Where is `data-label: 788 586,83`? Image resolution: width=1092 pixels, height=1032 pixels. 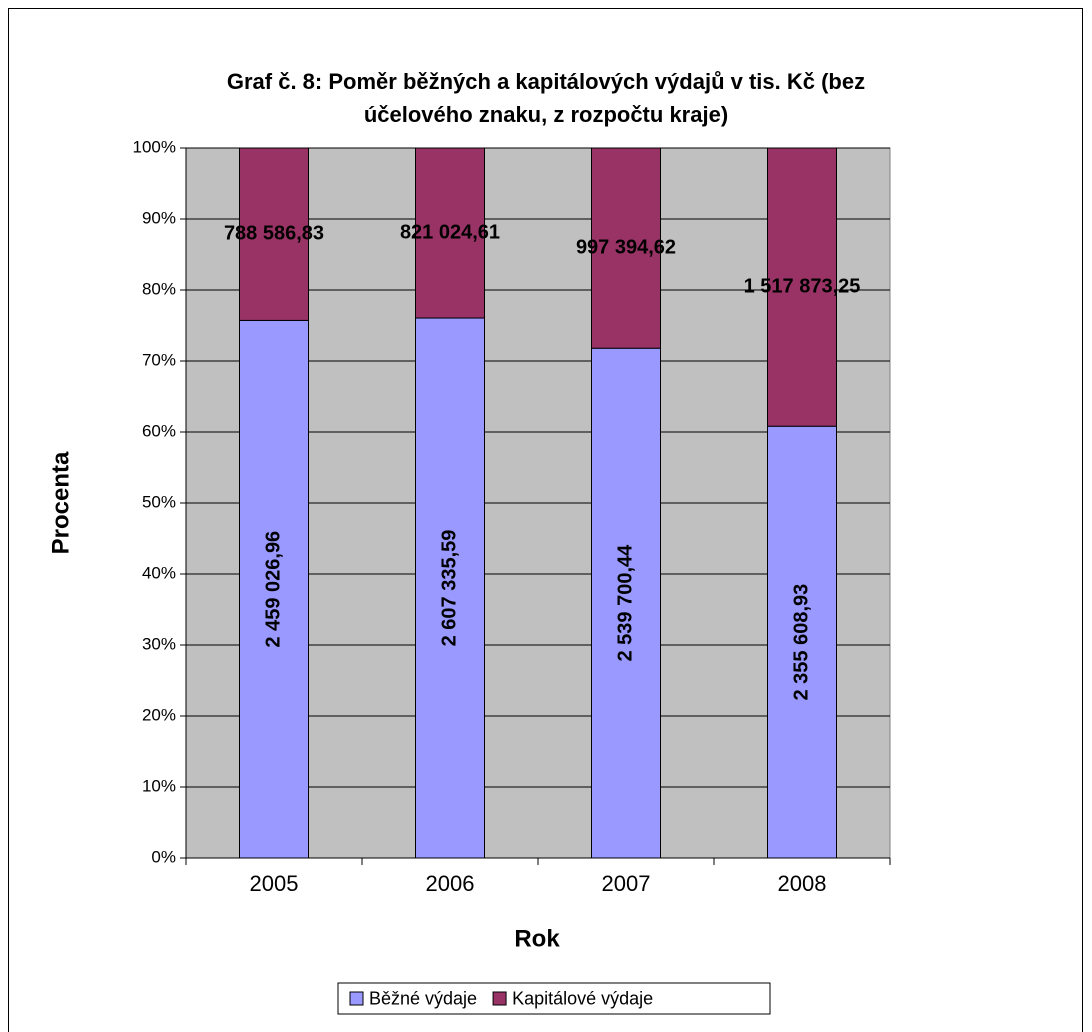
data-label: 788 586,83 is located at coordinates (274, 233).